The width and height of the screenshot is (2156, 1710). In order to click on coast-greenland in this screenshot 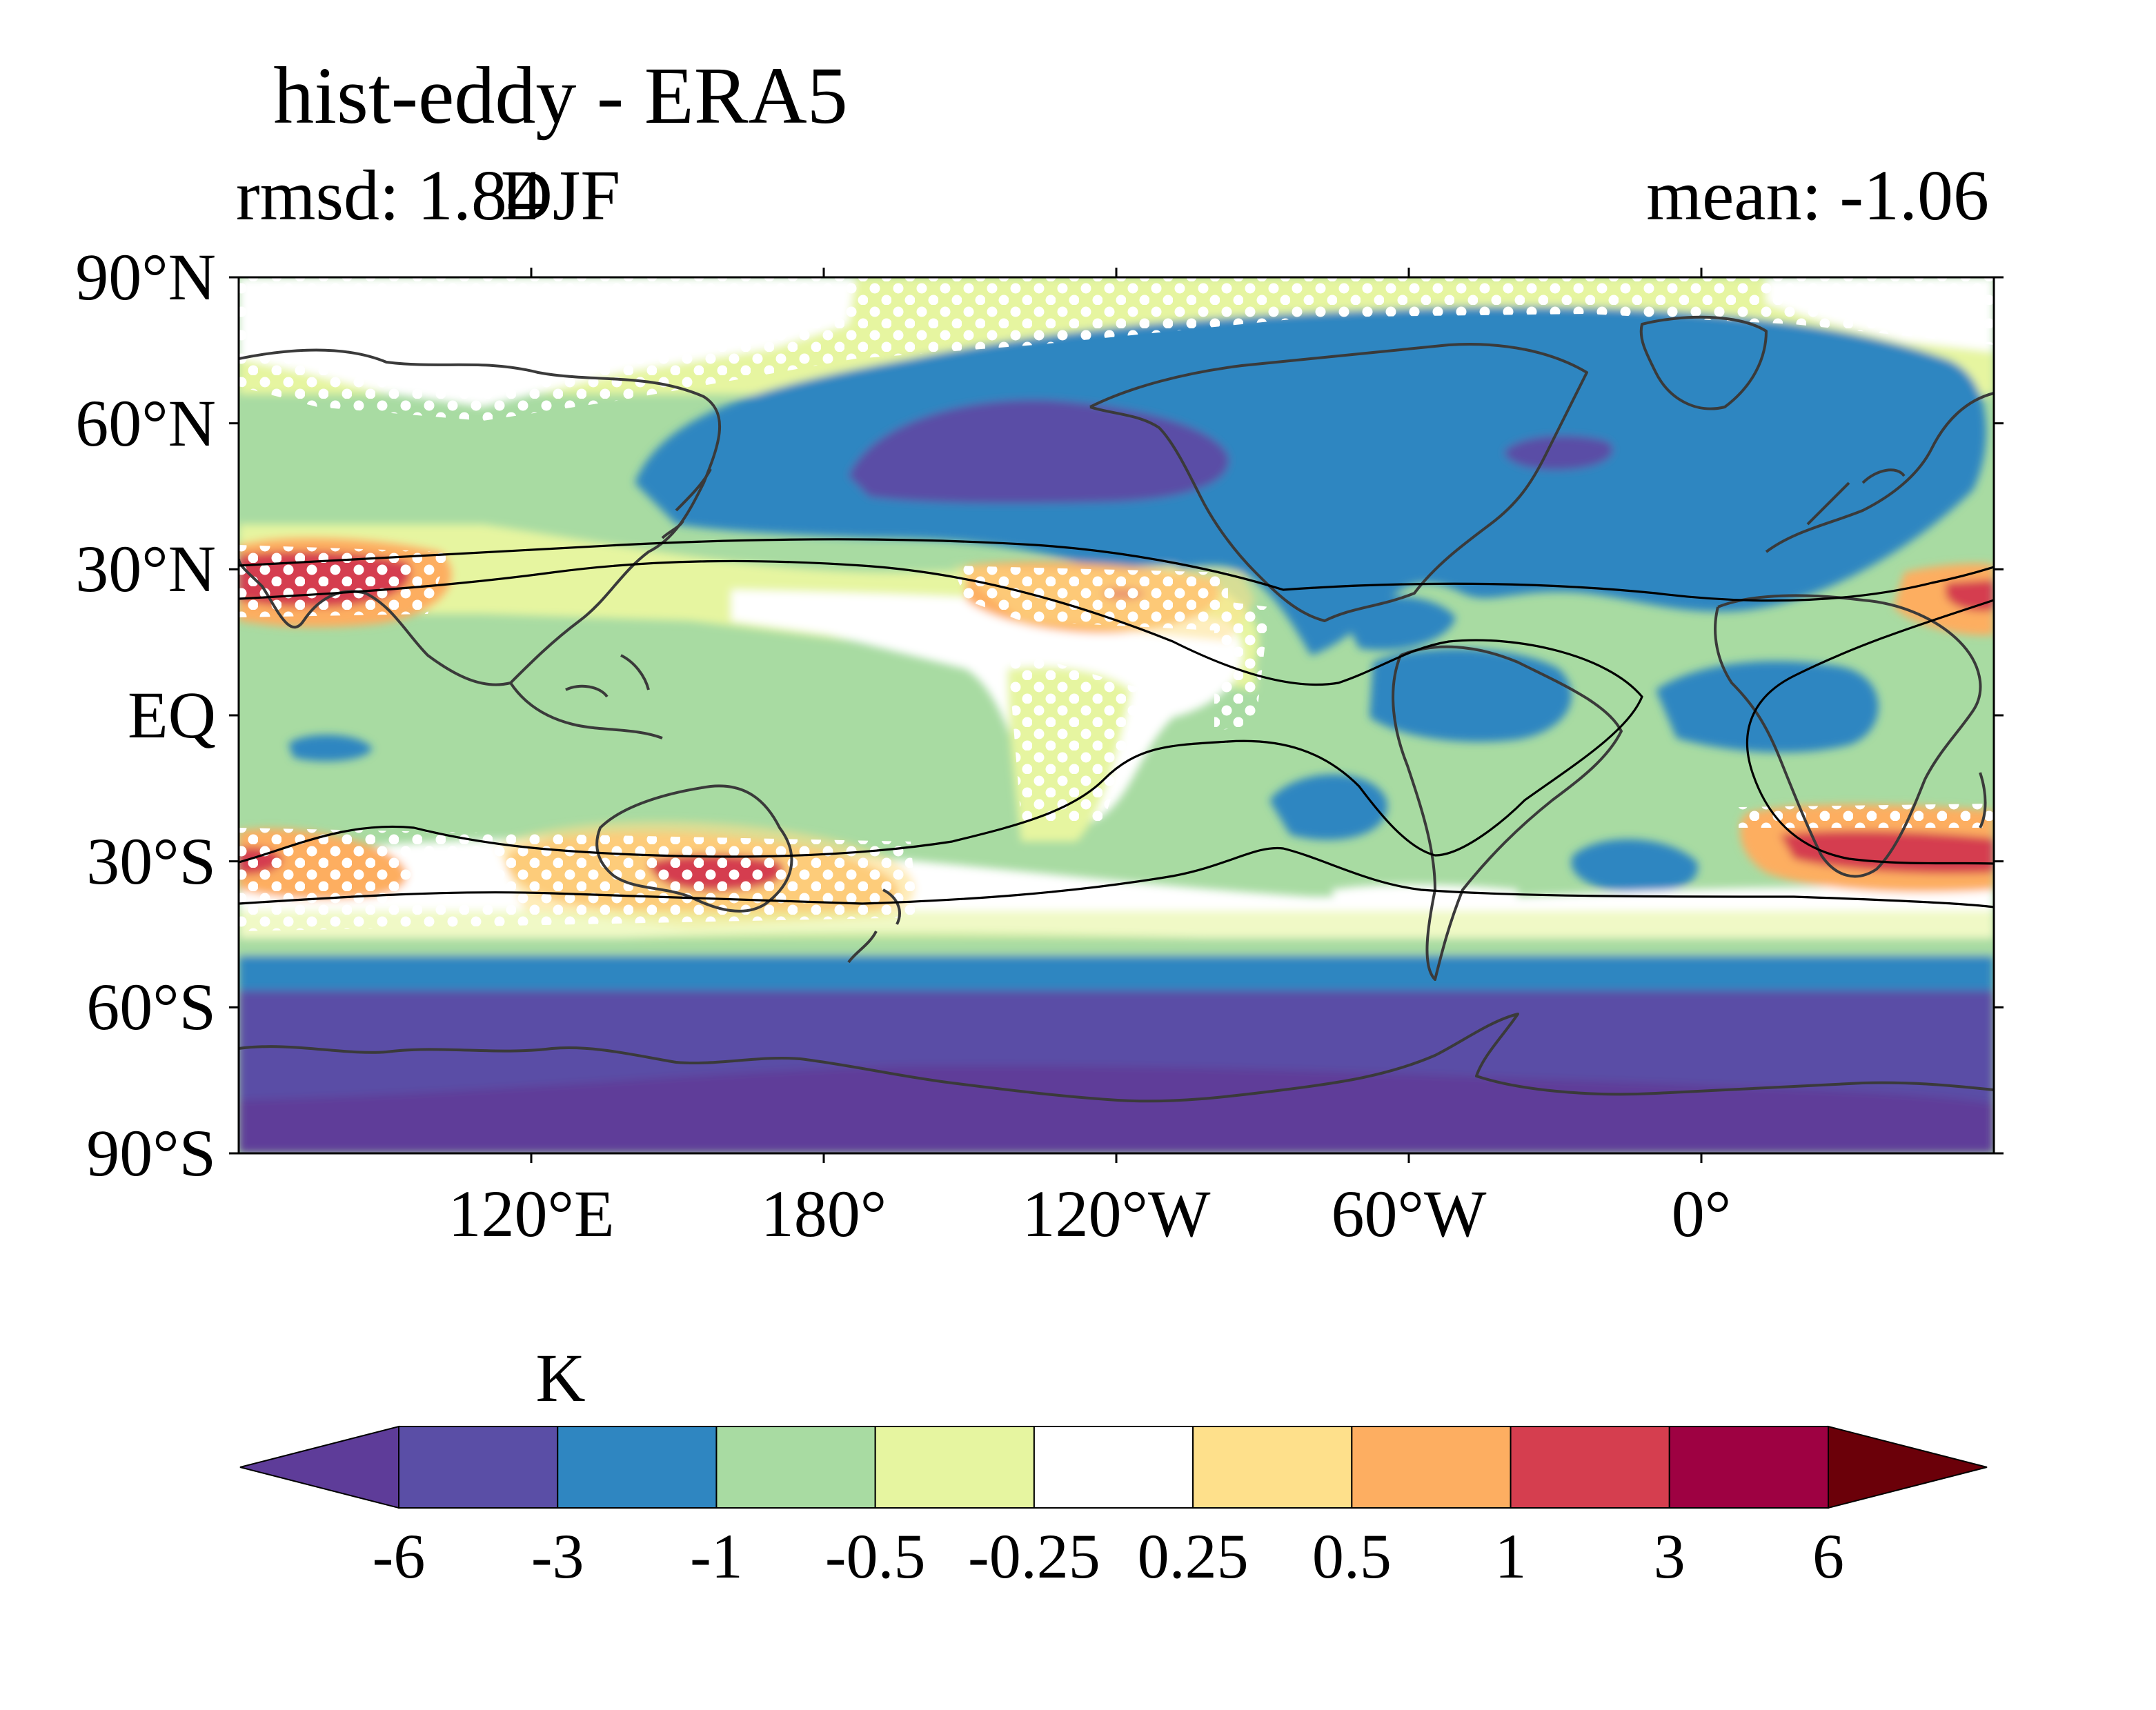, I will do `click(1704, 362)`.